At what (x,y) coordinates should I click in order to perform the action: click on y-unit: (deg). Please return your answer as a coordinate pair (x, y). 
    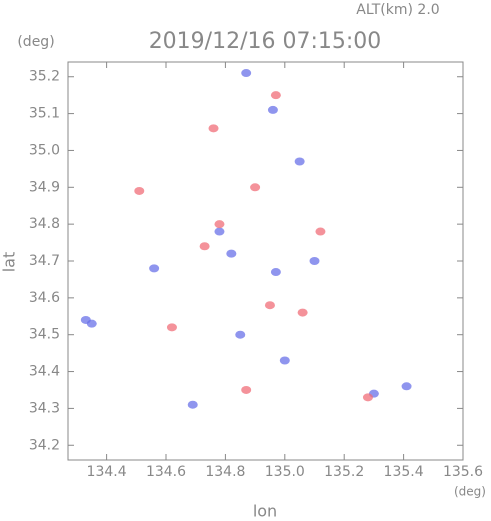
    Looking at the image, I should click on (35, 42).